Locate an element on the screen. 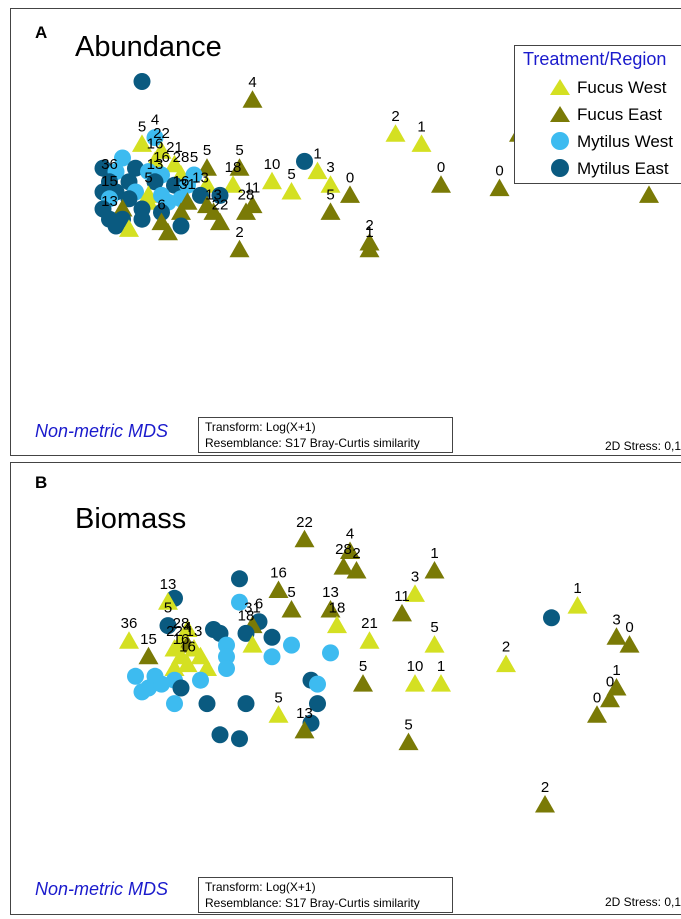 The height and width of the screenshot is (919, 681). legend-item-mytilus-west: Mytilus West is located at coordinates (598, 142).